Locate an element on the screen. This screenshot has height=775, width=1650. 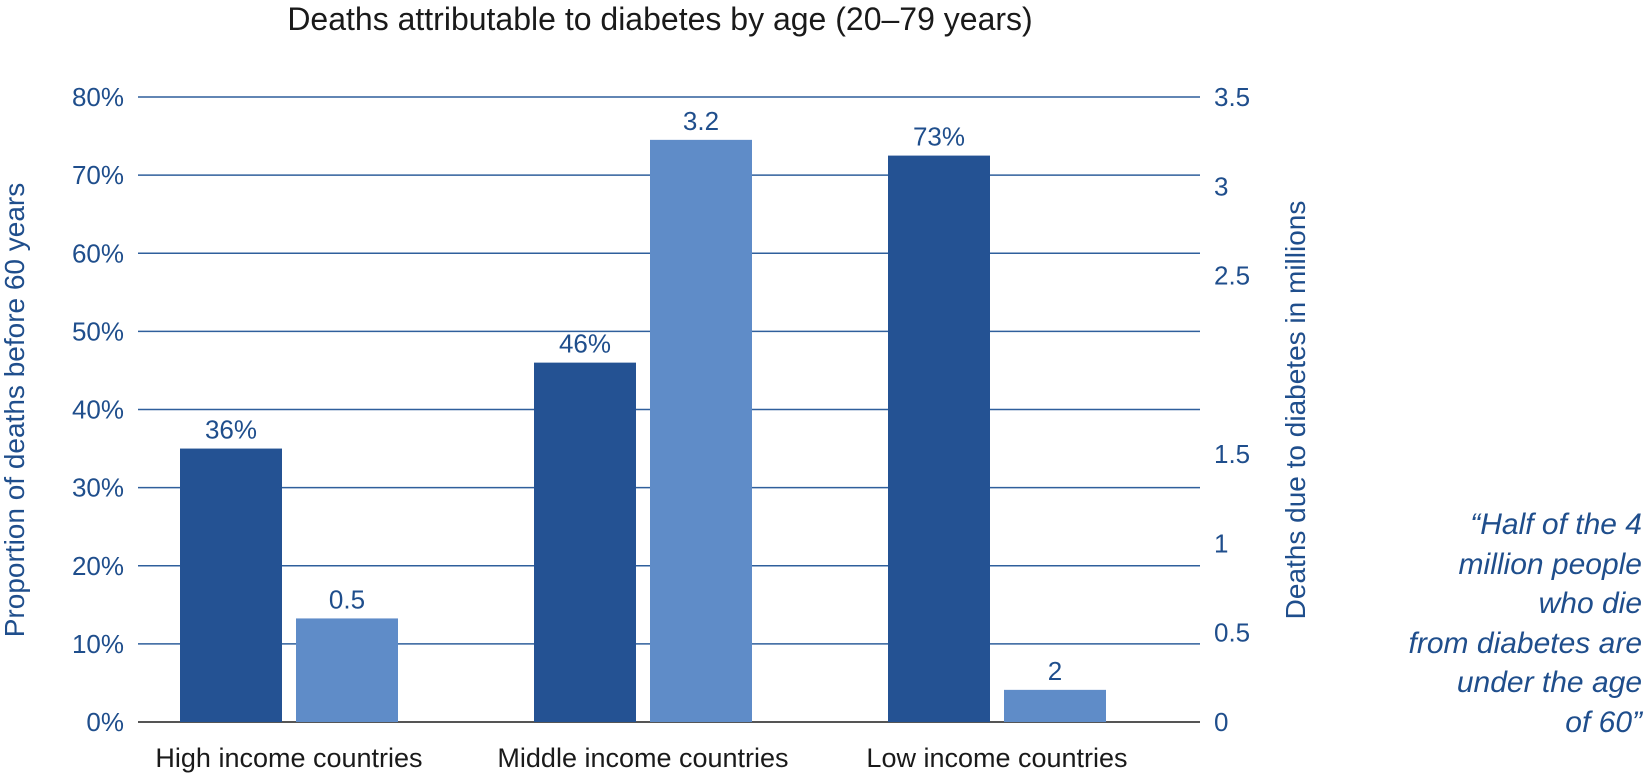
right-tick-label: 1.5 is located at coordinates (1232, 454).